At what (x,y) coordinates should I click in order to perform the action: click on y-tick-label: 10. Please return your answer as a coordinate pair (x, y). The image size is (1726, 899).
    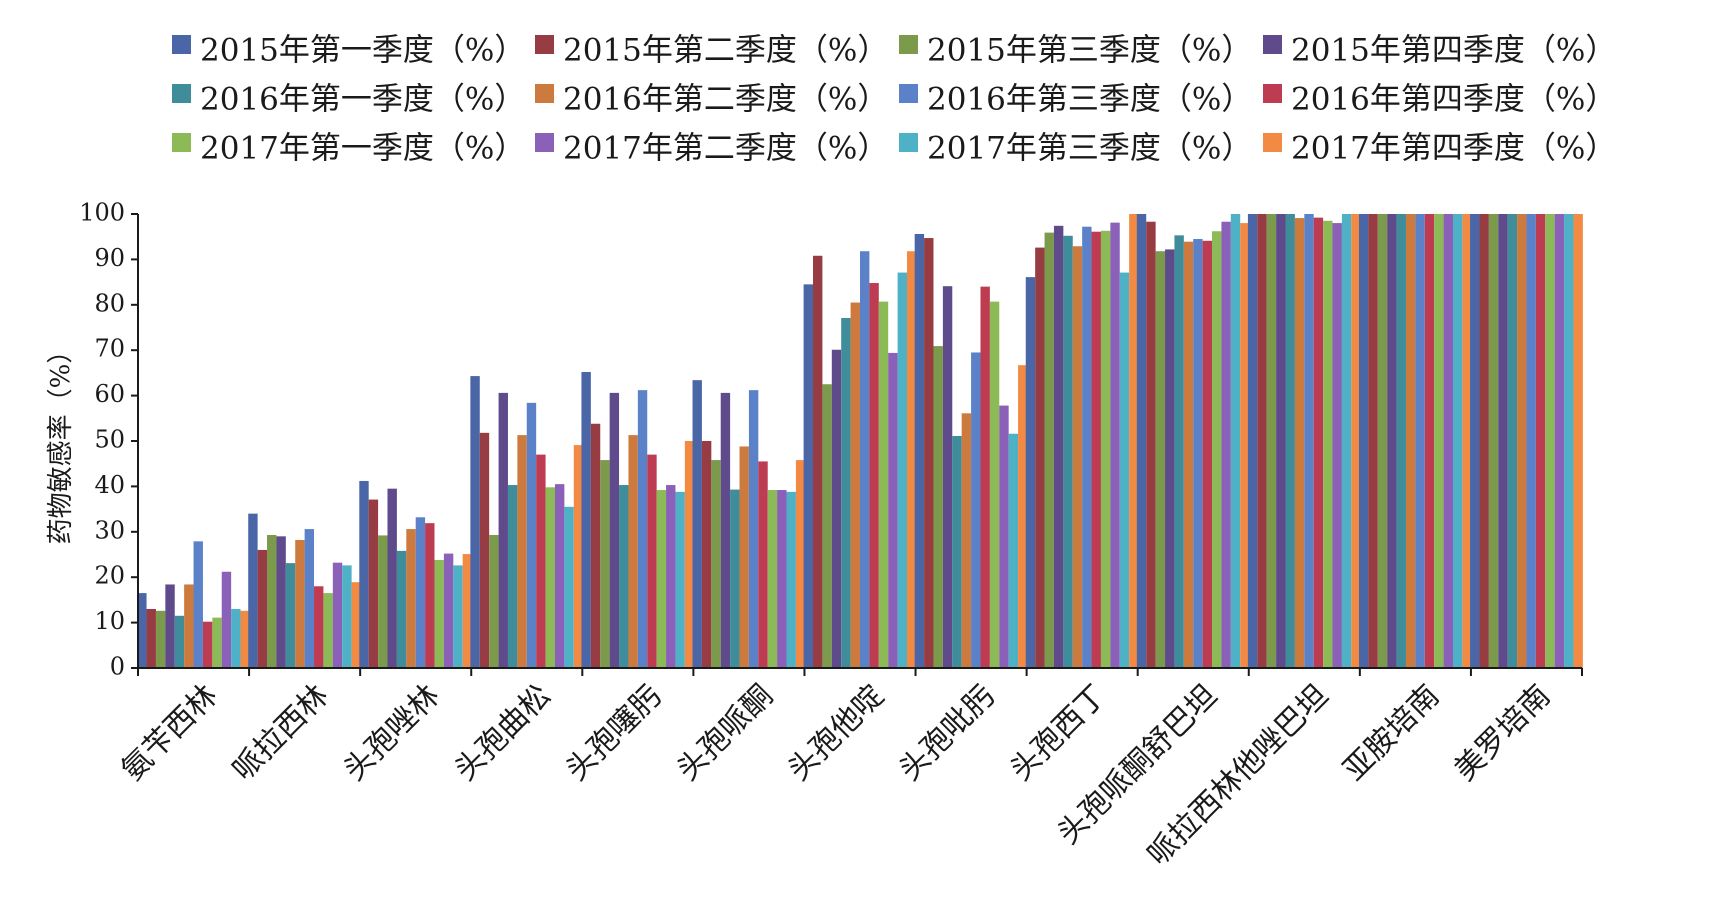
    Looking at the image, I should click on (109, 621).